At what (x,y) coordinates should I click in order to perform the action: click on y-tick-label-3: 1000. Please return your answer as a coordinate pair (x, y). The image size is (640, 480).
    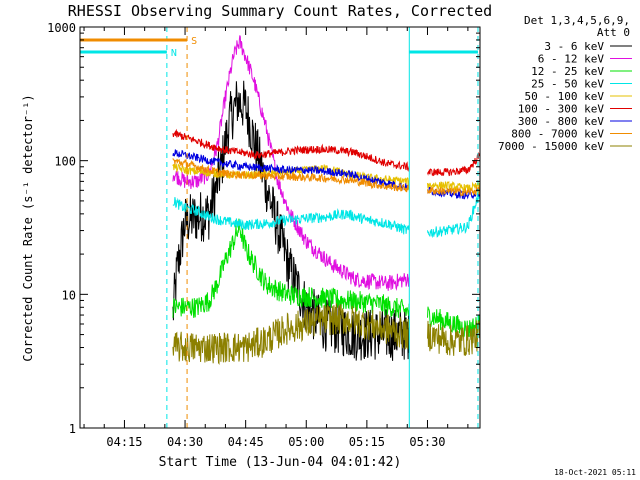
    Looking at the image, I should click on (61, 28).